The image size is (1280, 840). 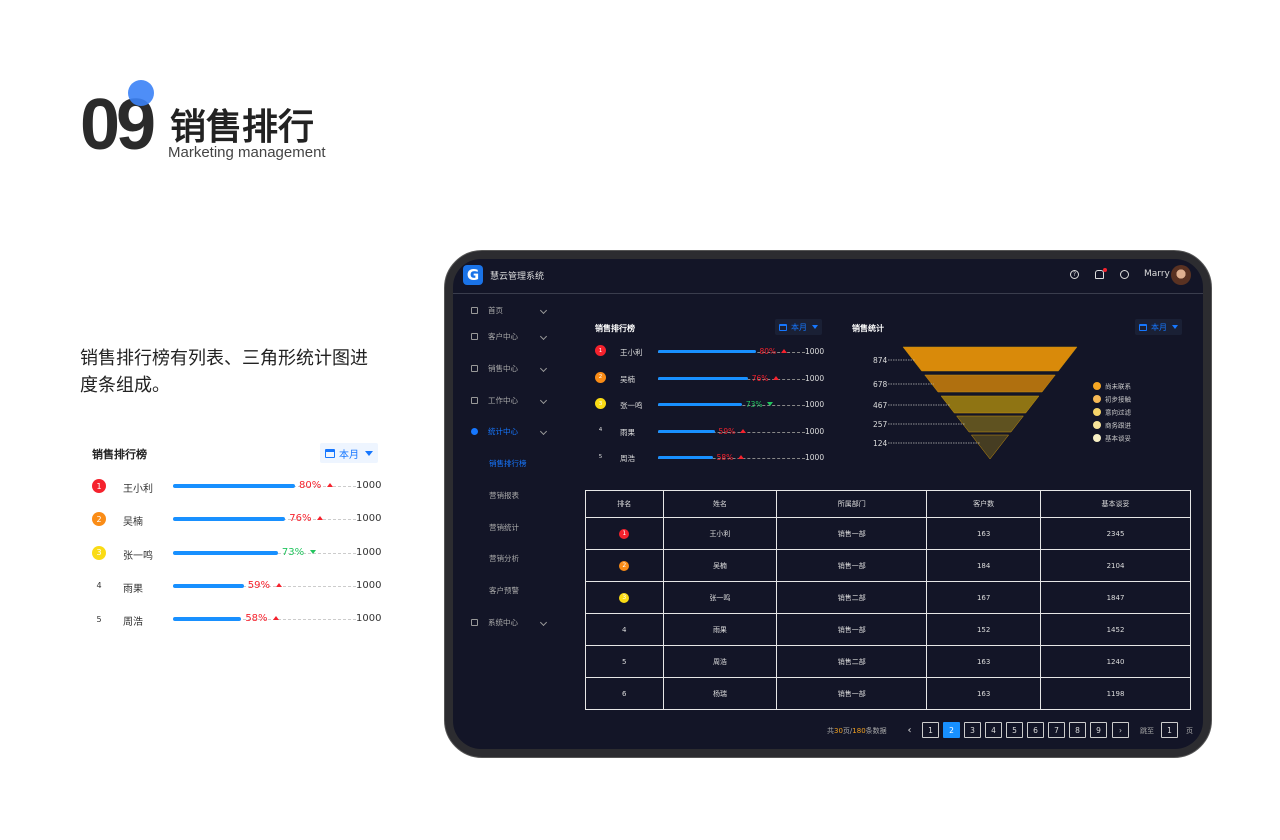 I want to click on page-subtitle: Marketing management, so click(x=247, y=152).